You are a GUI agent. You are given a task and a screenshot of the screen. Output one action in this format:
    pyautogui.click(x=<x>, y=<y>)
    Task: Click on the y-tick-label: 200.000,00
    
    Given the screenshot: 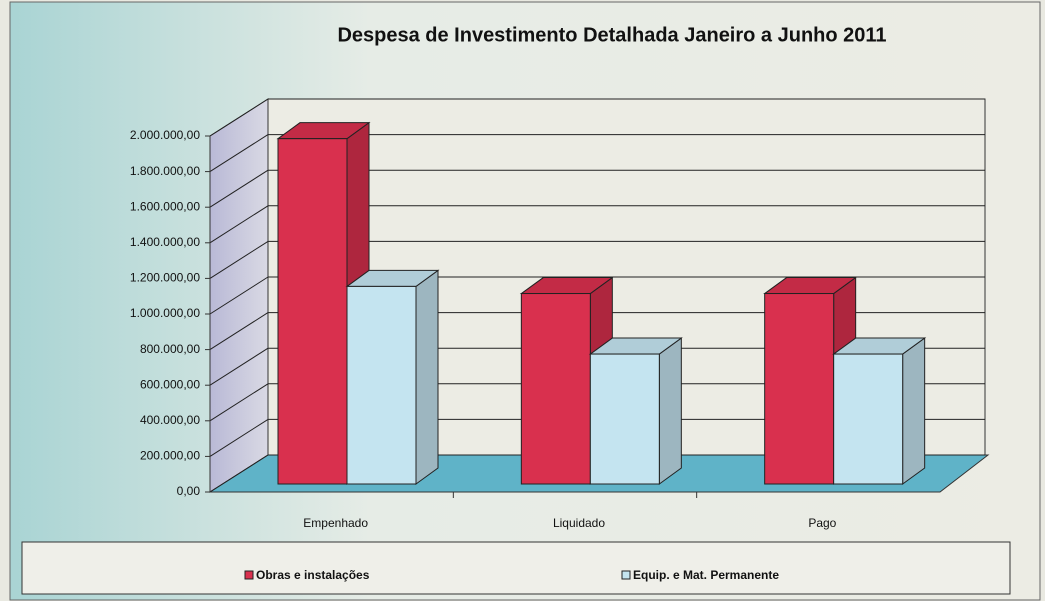 What is the action you would take?
    pyautogui.click(x=170, y=456)
    